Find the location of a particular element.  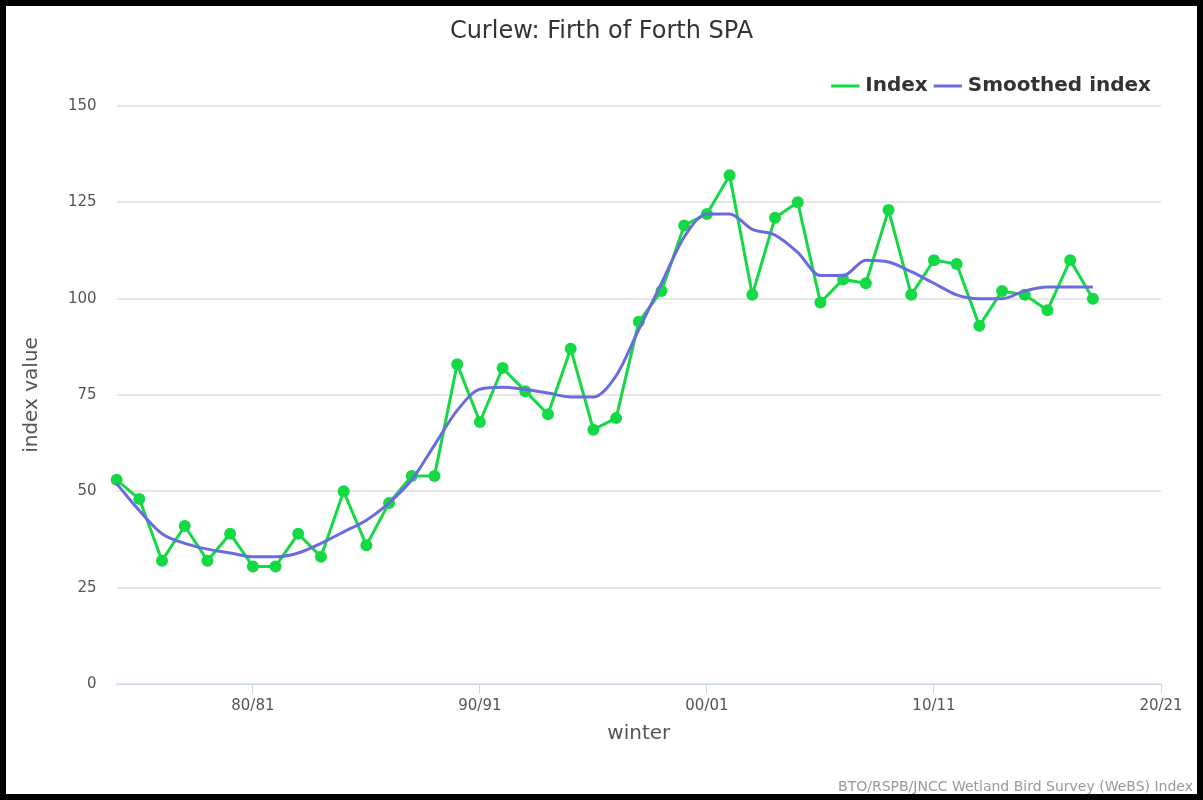

text: BTO/RSPB/JNCC Wetland Bird Survey (WeBS) Index is located at coordinates (1015, 786).